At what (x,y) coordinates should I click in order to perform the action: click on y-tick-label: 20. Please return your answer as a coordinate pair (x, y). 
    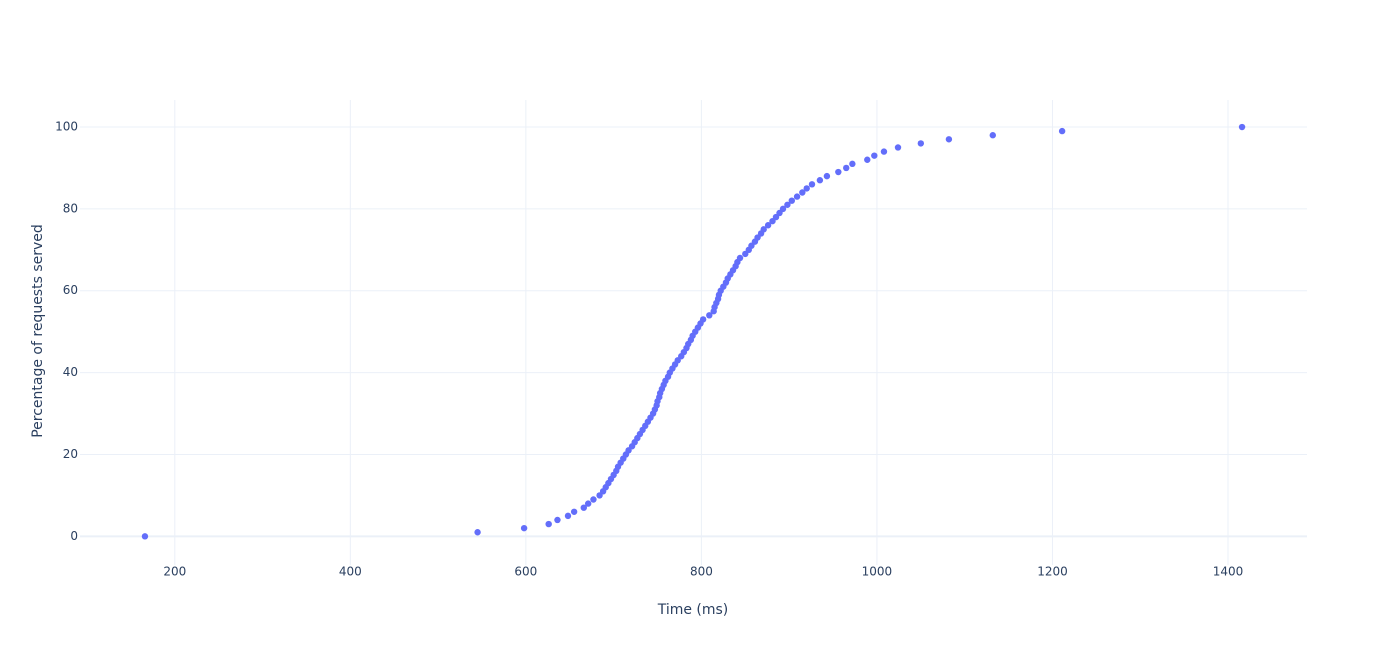
    Looking at the image, I should click on (70, 454).